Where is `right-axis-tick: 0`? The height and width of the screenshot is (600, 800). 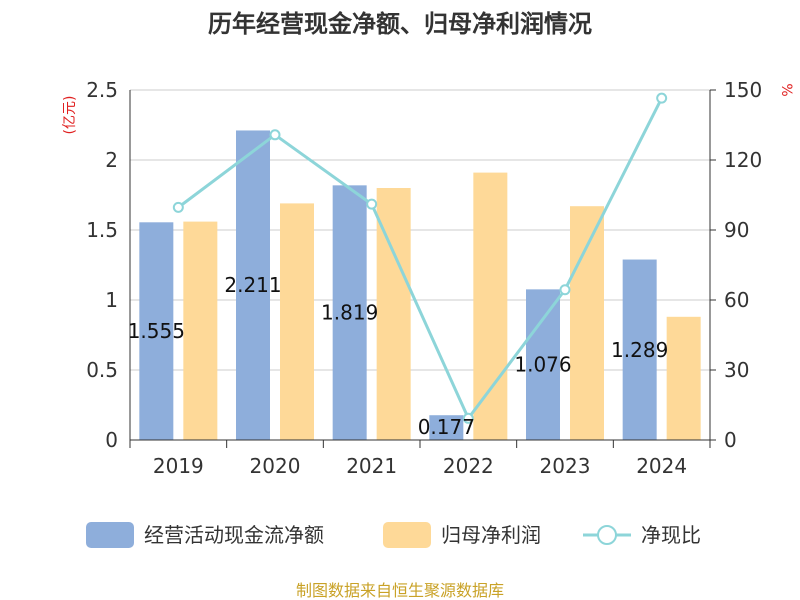 right-axis-tick: 0 is located at coordinates (730, 440).